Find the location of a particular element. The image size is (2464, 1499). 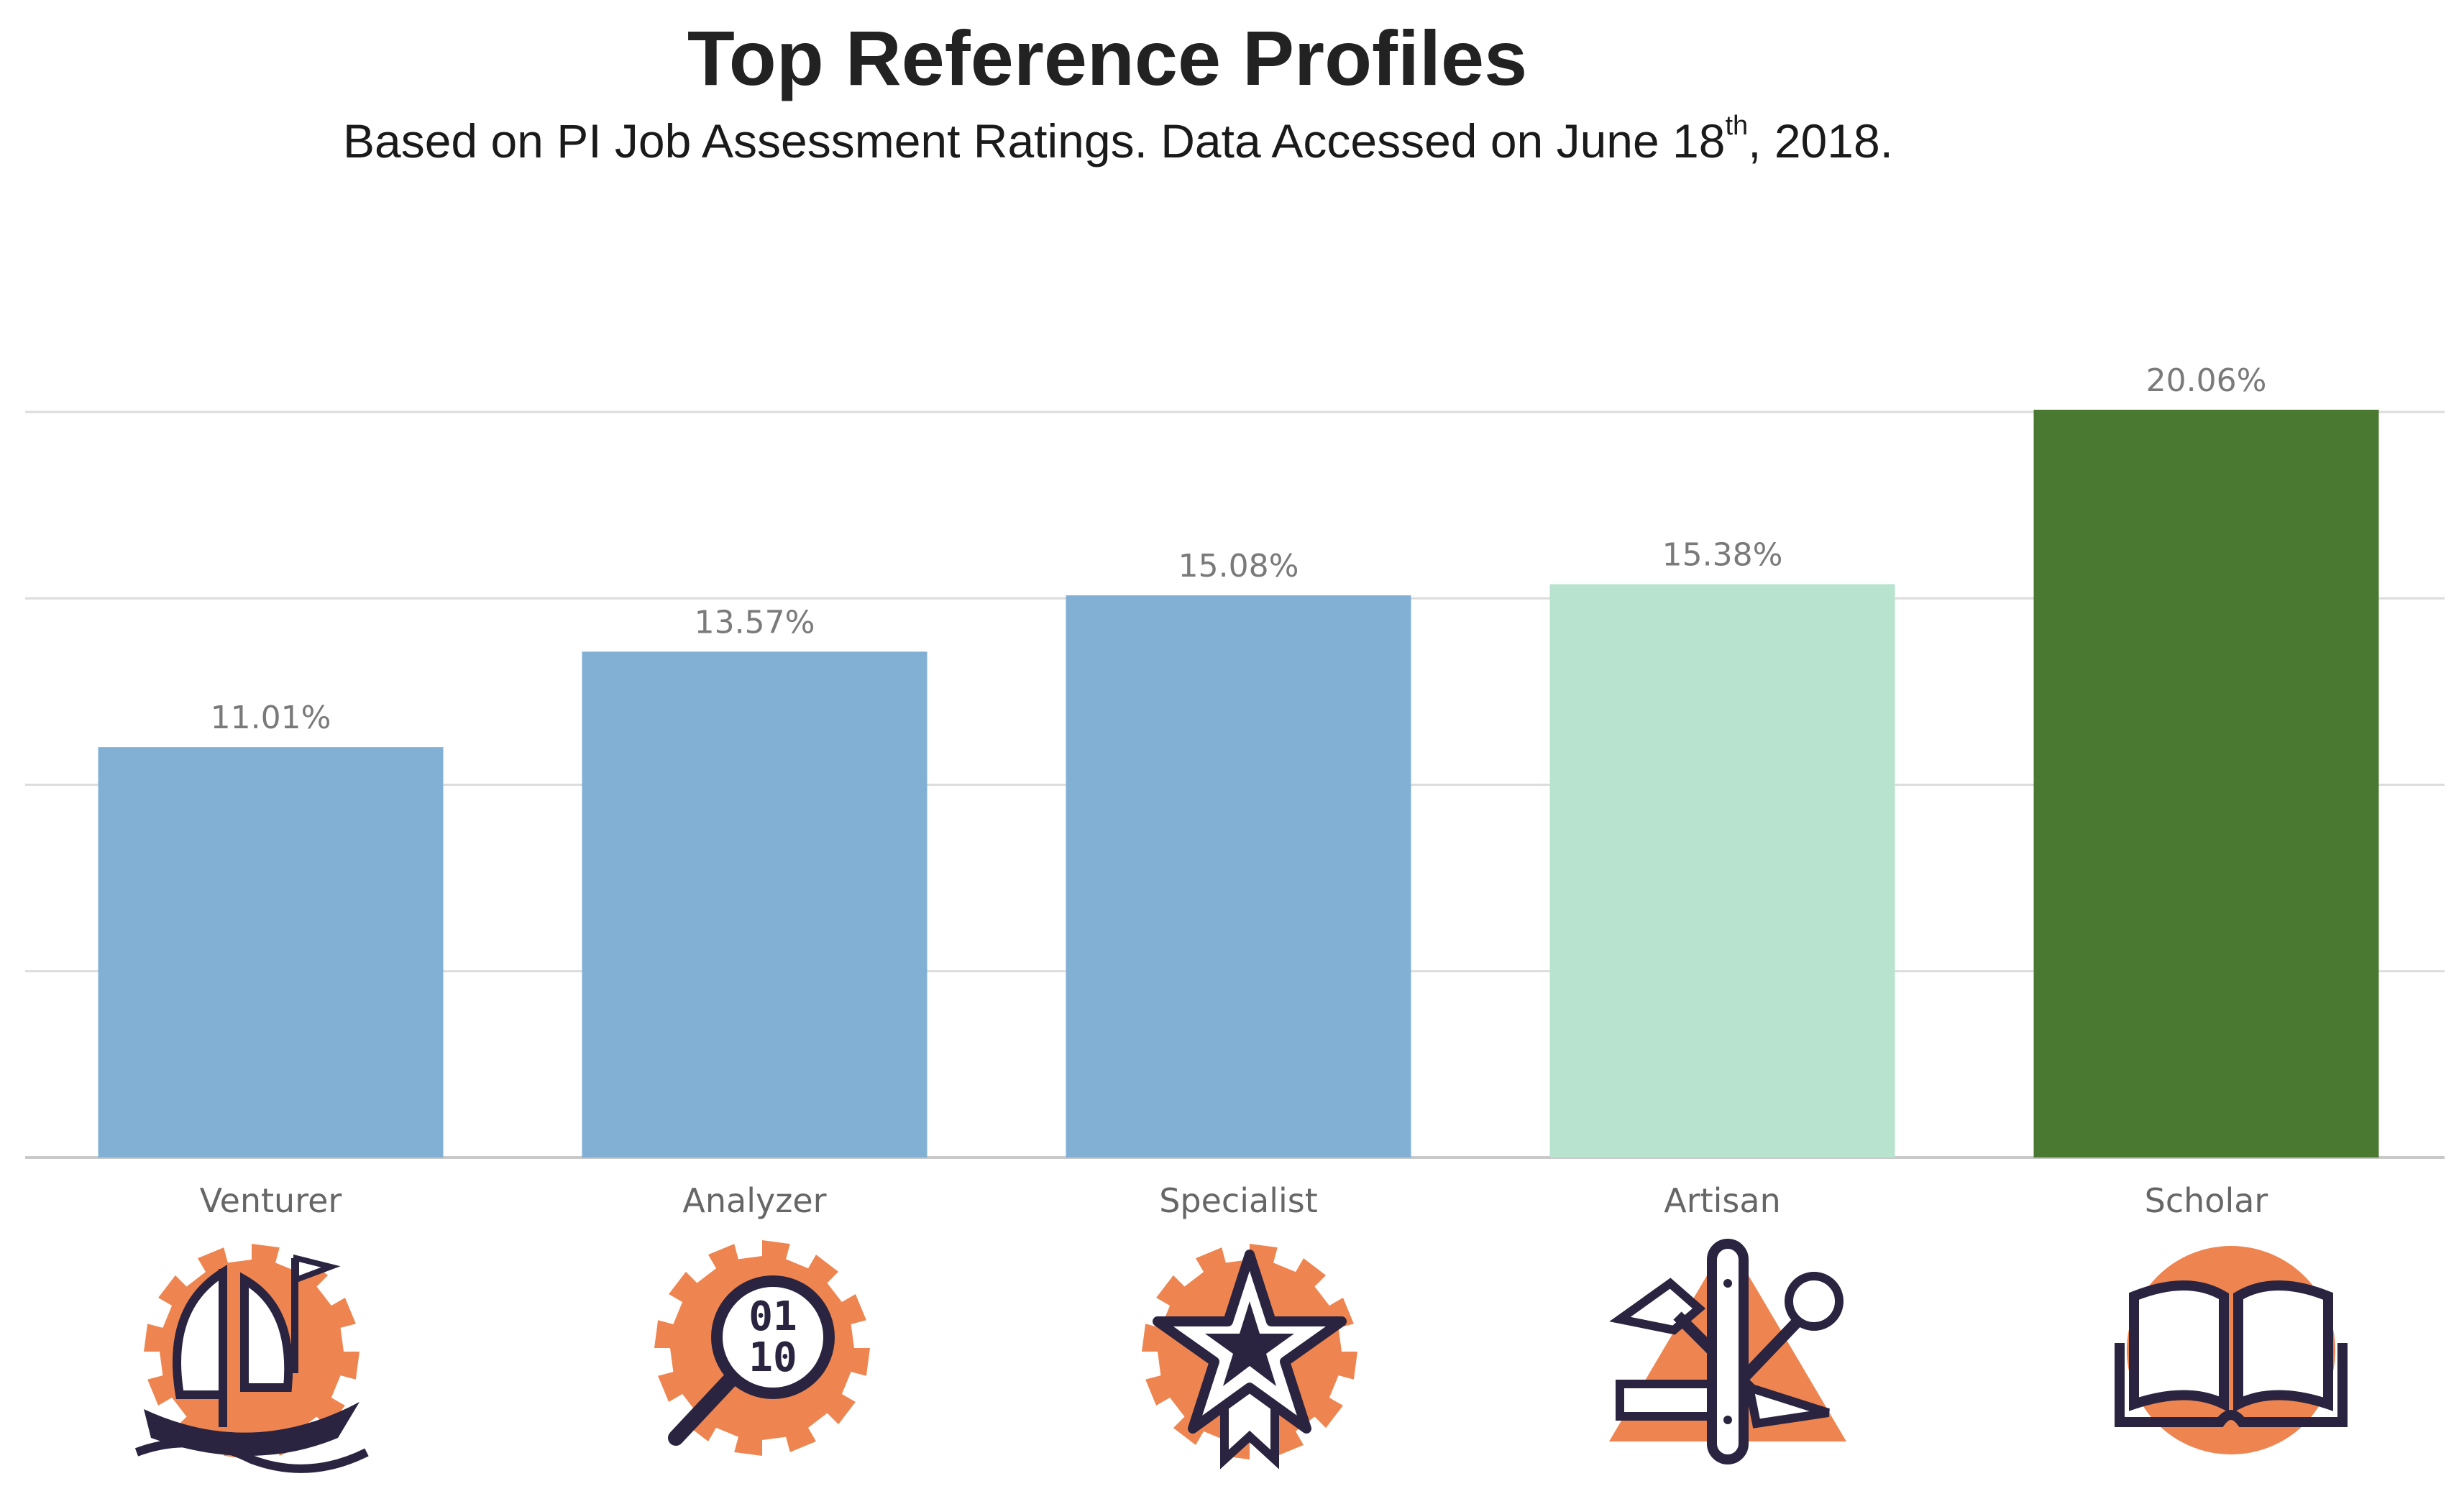

open-book-icon is located at coordinates (2231, 1350).